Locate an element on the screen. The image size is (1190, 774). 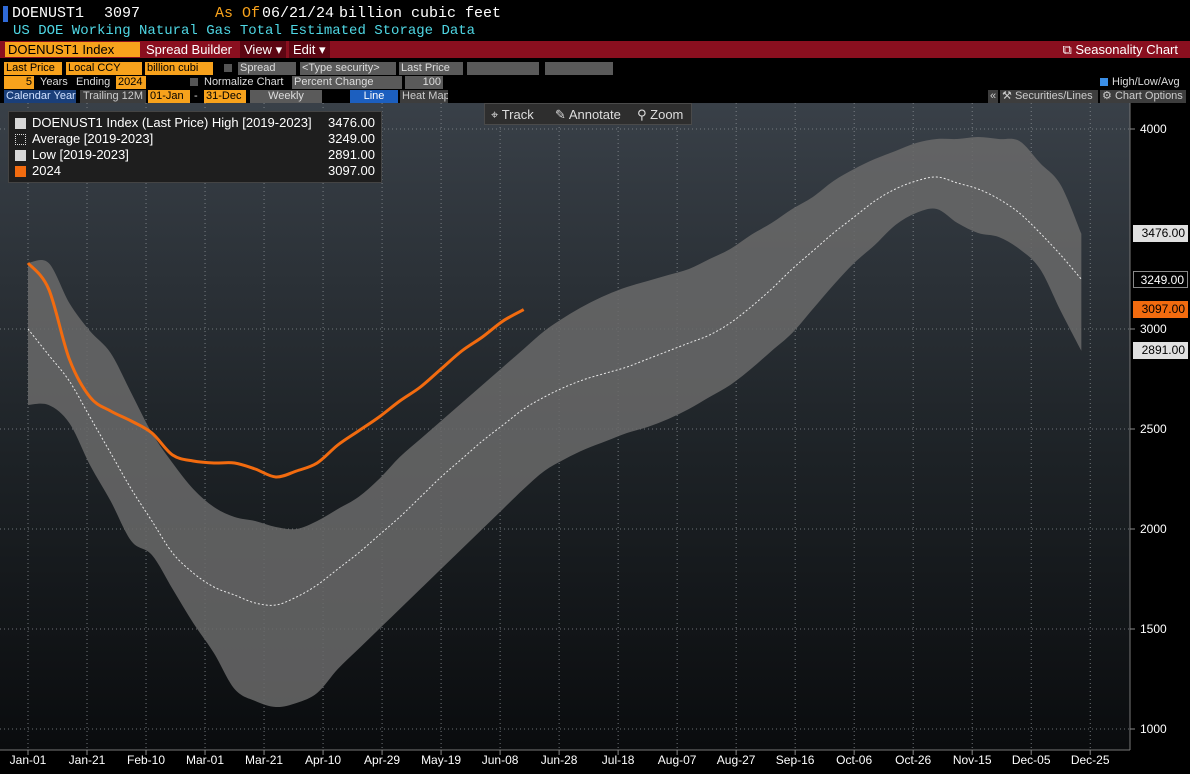
y-tick-label: 4000 is located at coordinates (1153, 129).